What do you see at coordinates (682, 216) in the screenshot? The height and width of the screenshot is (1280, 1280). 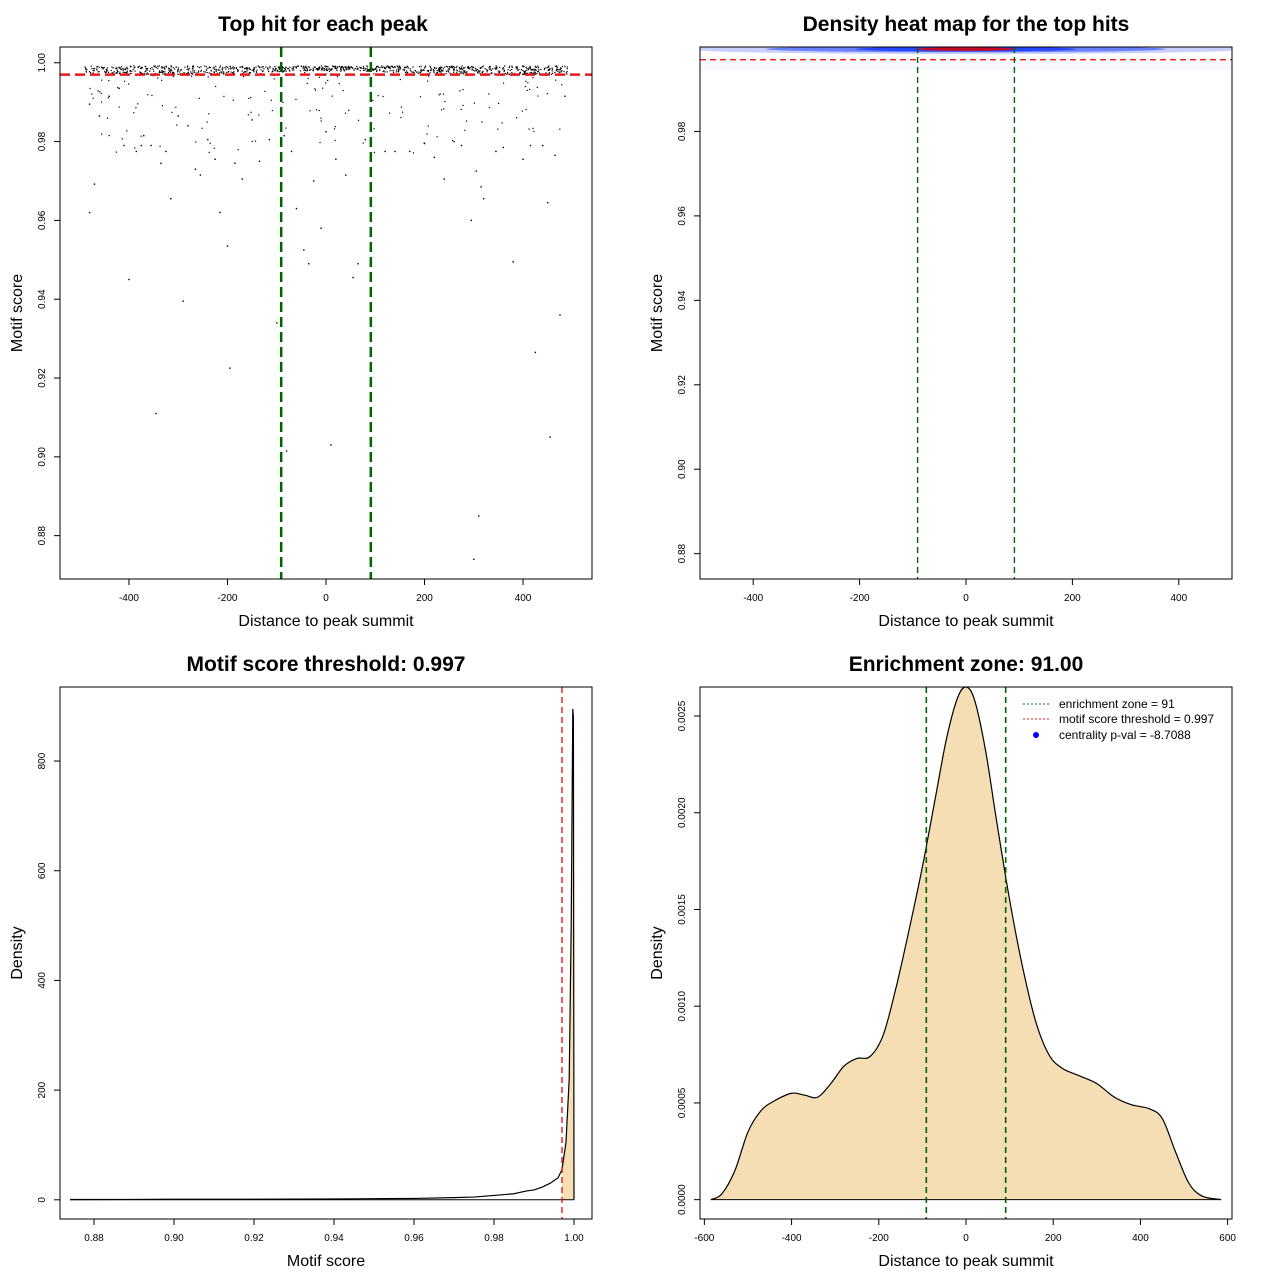 I see `y-tick-label: 0.96` at bounding box center [682, 216].